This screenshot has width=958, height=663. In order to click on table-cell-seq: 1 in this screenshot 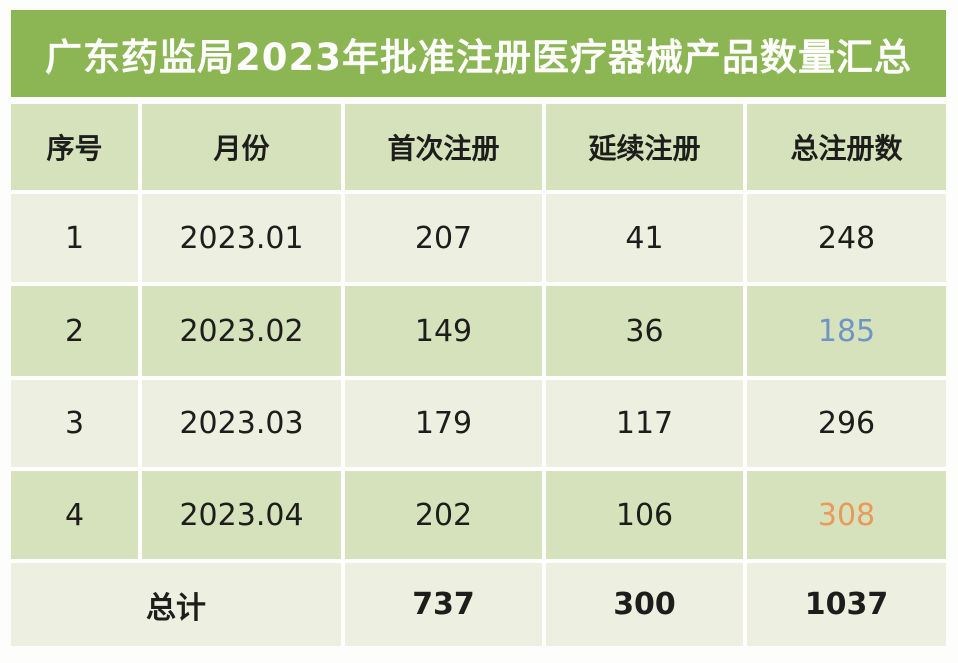, I will do `click(74, 238)`.